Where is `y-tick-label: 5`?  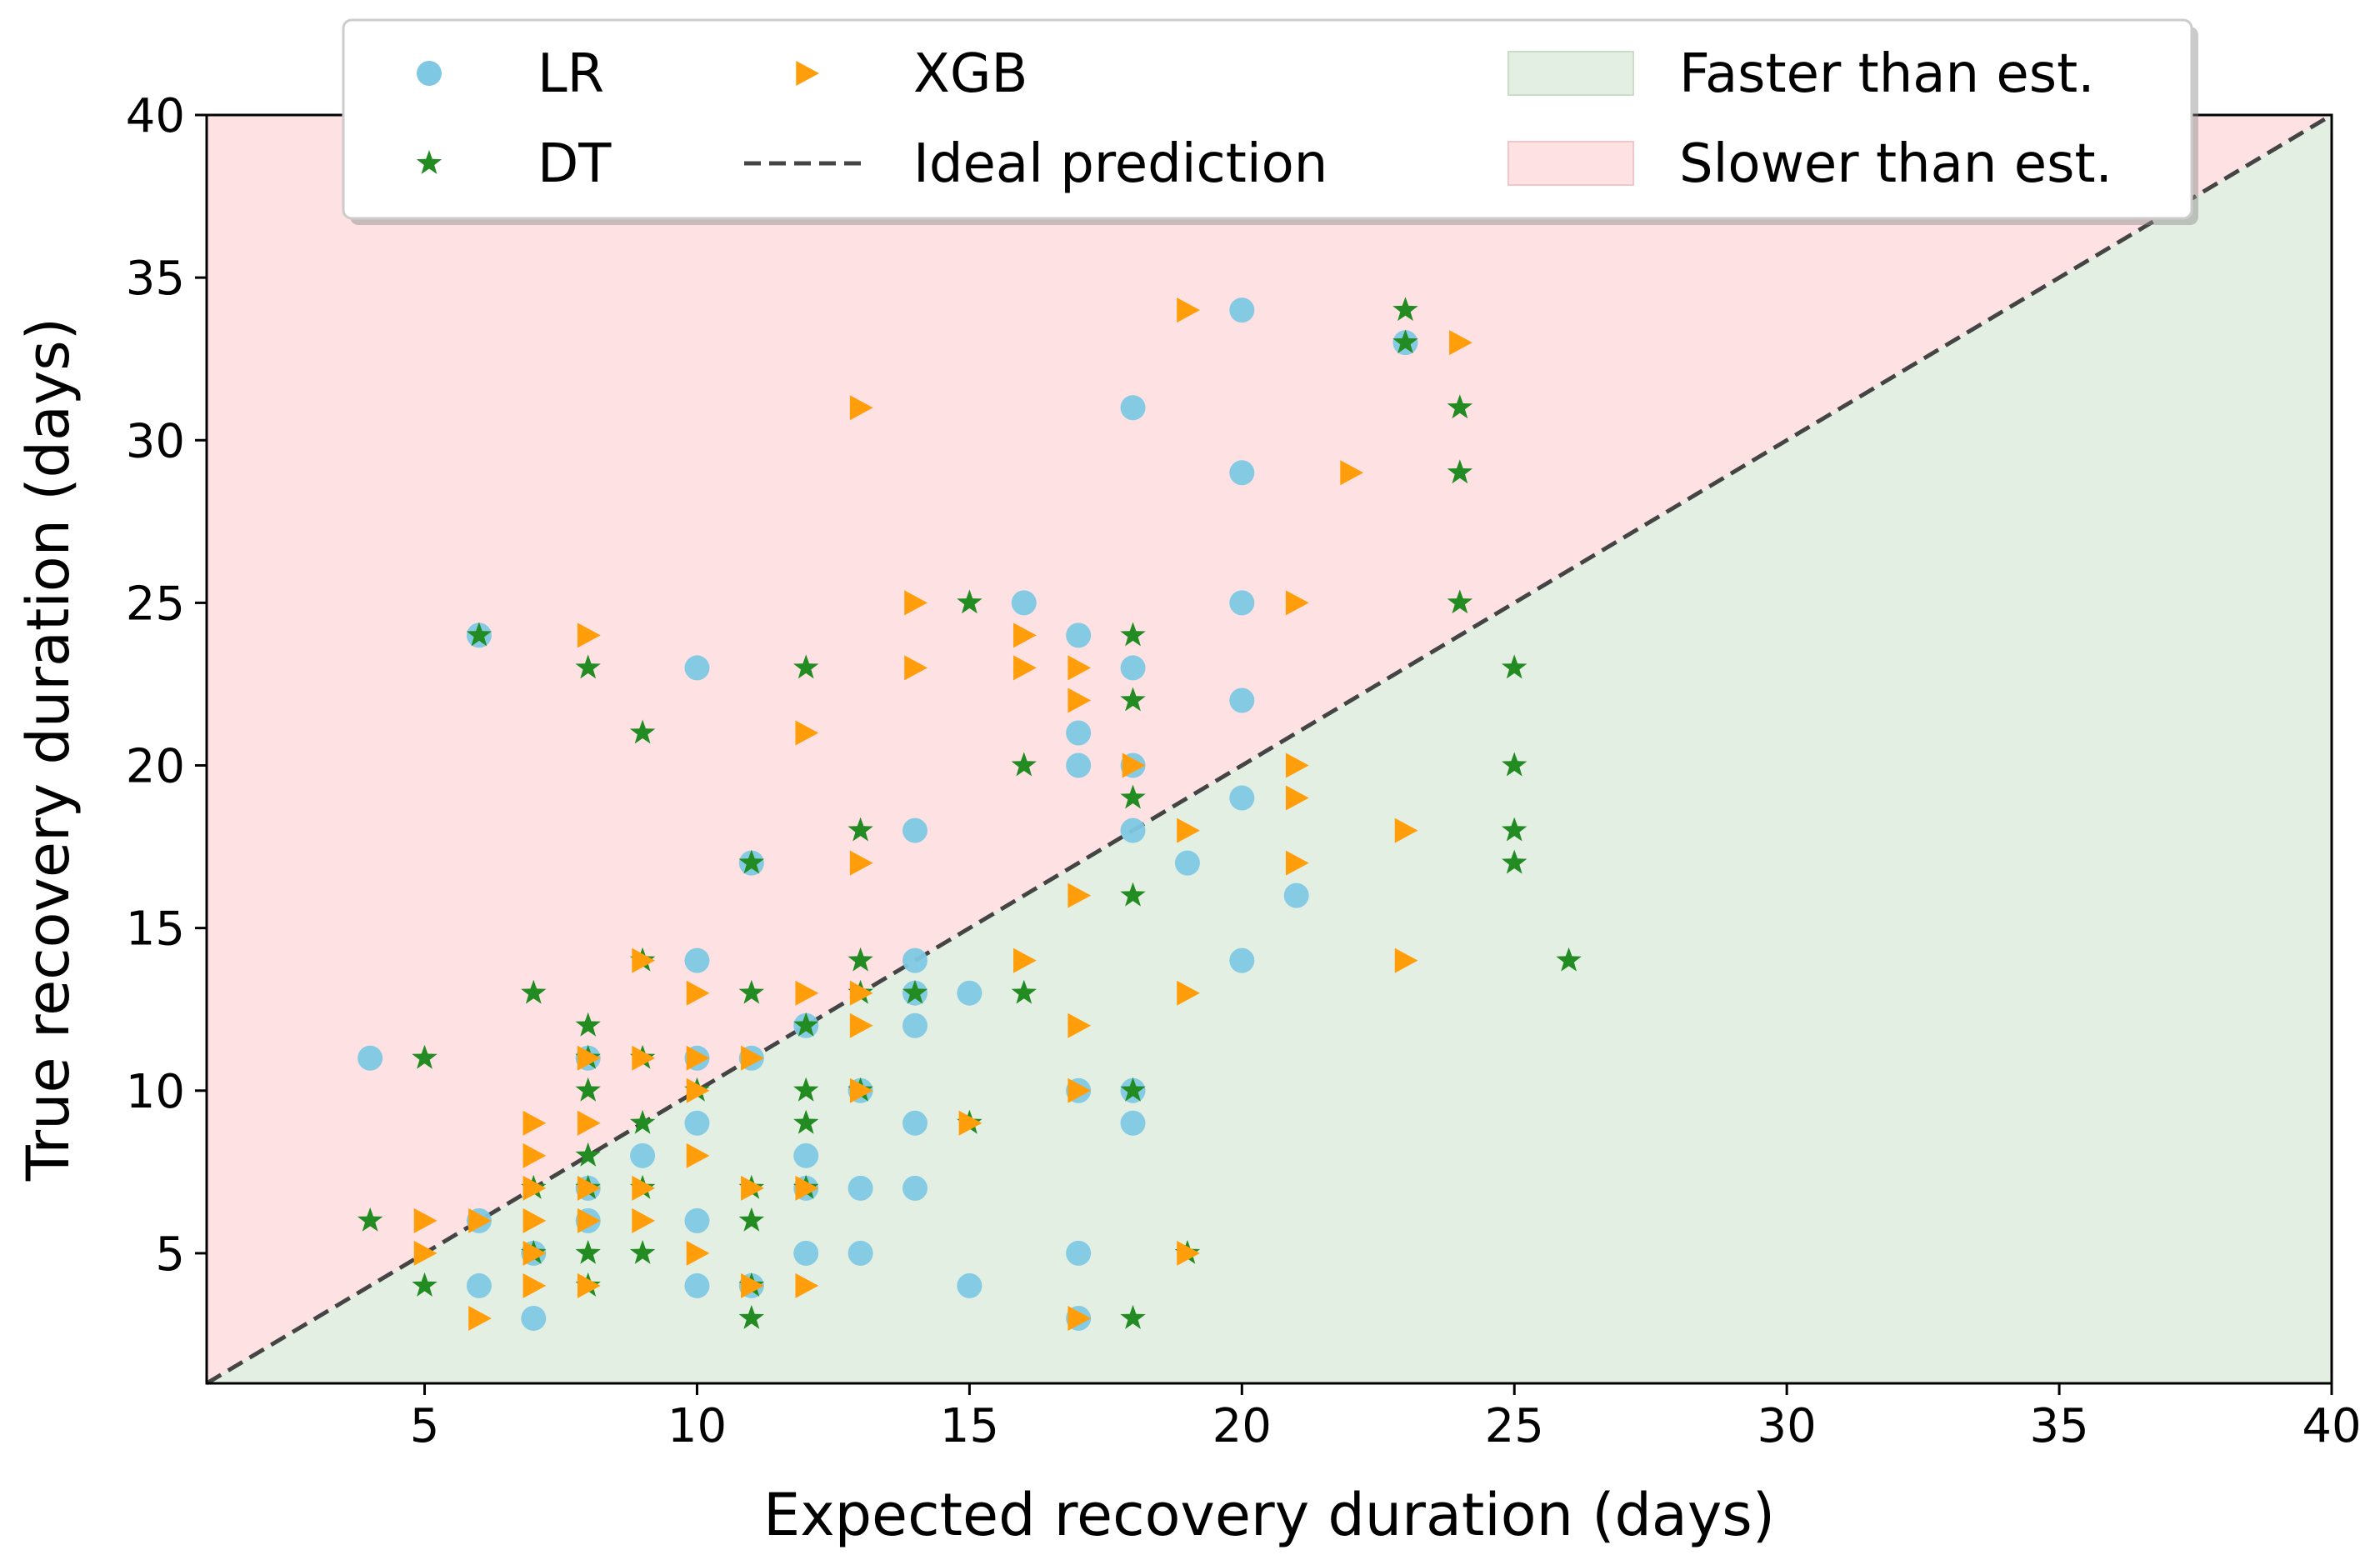 y-tick-label: 5 is located at coordinates (170, 1255).